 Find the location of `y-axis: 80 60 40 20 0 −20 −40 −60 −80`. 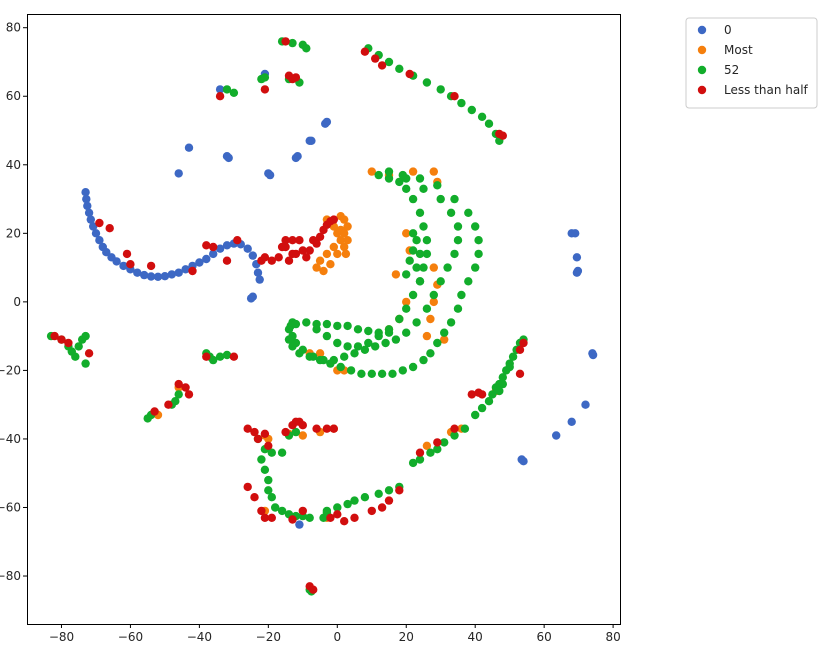

y-axis: 80 60 40 20 0 −20 −40 −60 −80 is located at coordinates (13, 302).